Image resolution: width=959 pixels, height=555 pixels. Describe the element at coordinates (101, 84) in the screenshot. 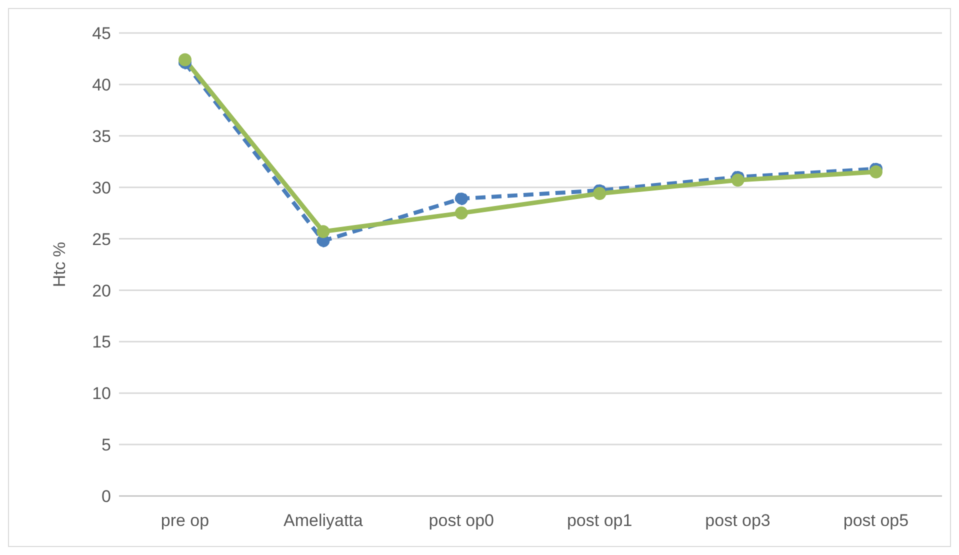

I see `y-tick-label: 40` at that location.